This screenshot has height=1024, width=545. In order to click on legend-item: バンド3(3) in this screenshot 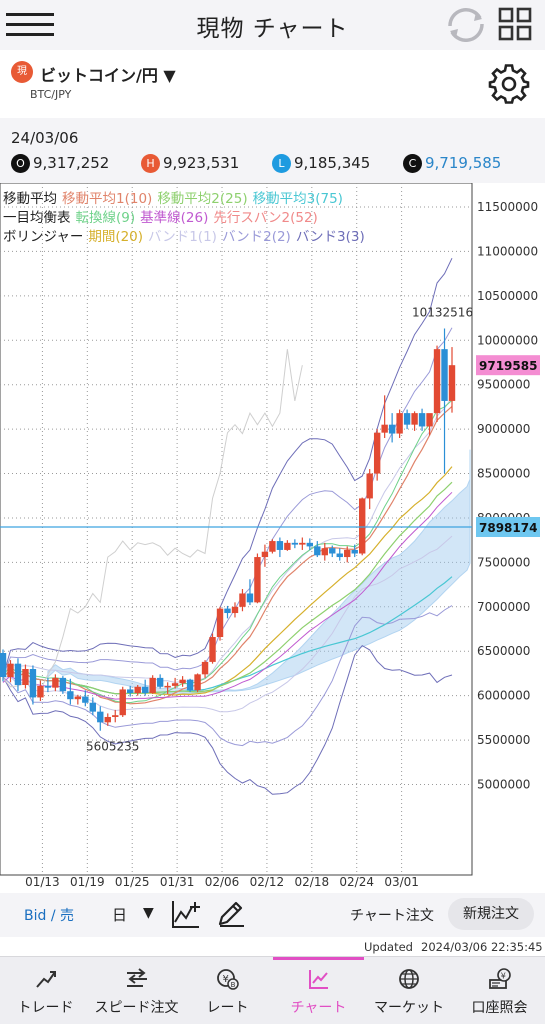, I will do `click(330, 237)`.